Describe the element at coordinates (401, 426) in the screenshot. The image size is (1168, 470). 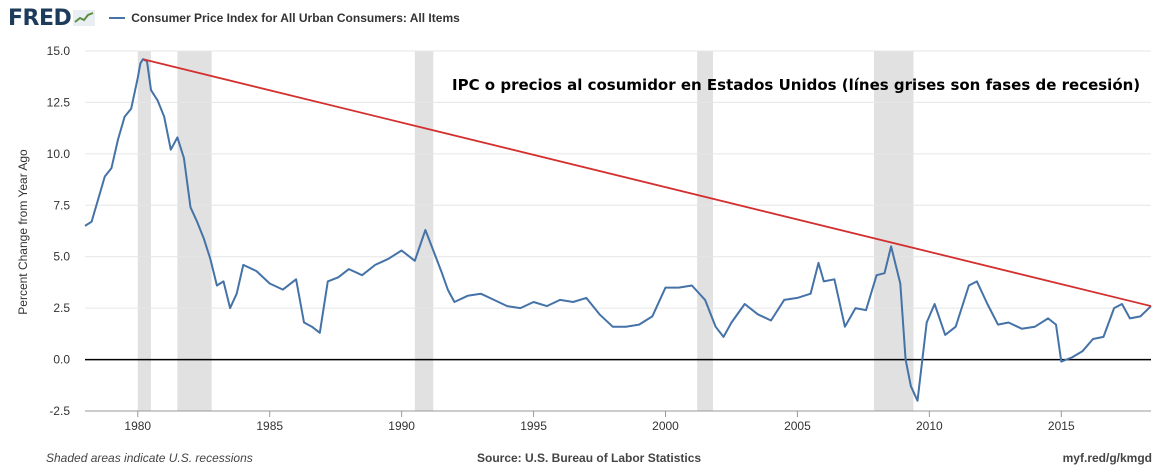
I see `x-tick-label: 1990` at that location.